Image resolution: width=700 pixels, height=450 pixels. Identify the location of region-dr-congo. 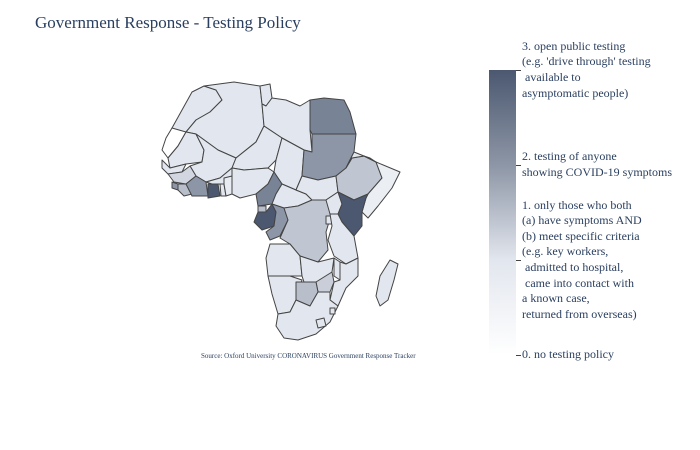
(306, 231).